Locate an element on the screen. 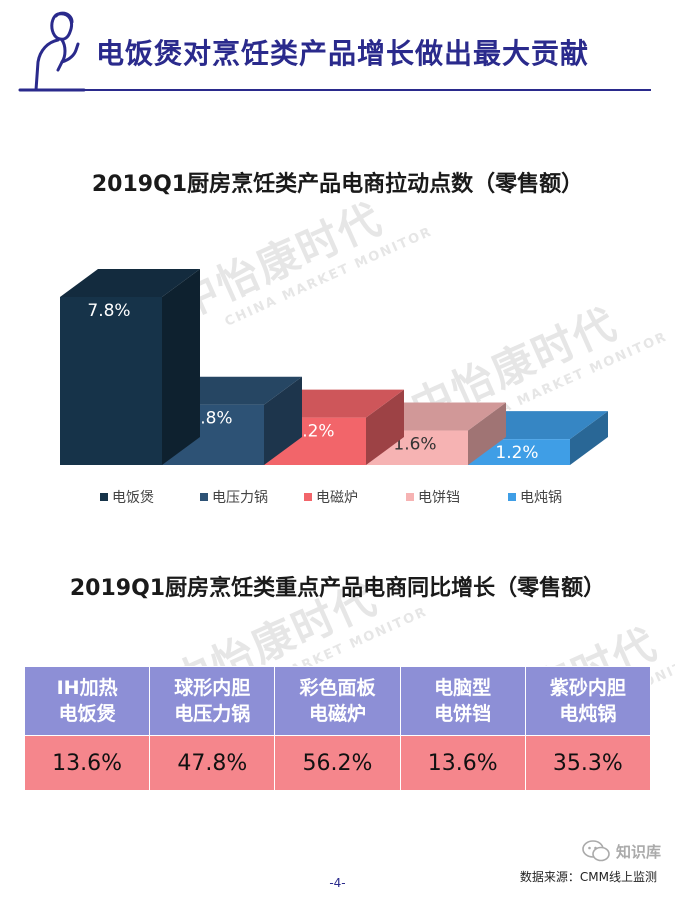  chart-bar: 7.8% is located at coordinates (130, 367).